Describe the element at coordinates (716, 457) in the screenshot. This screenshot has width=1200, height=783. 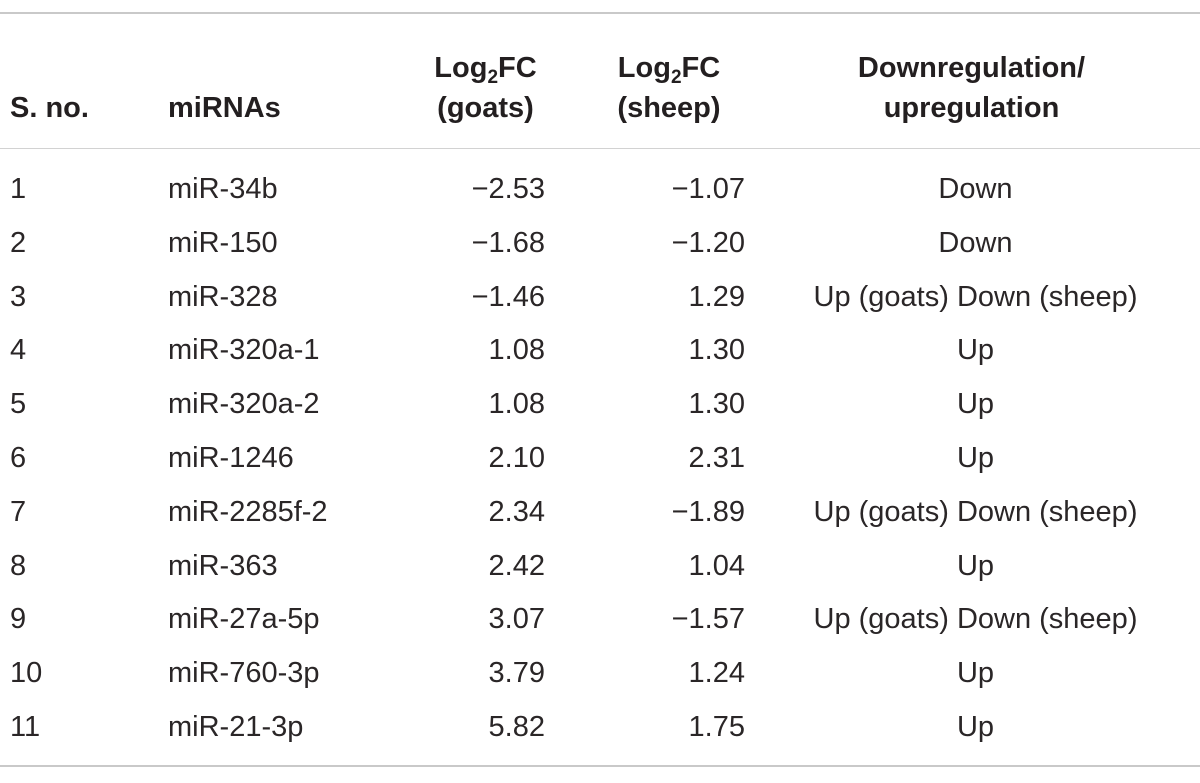
I see `cell-log2fc-sheep: 2.31` at that location.